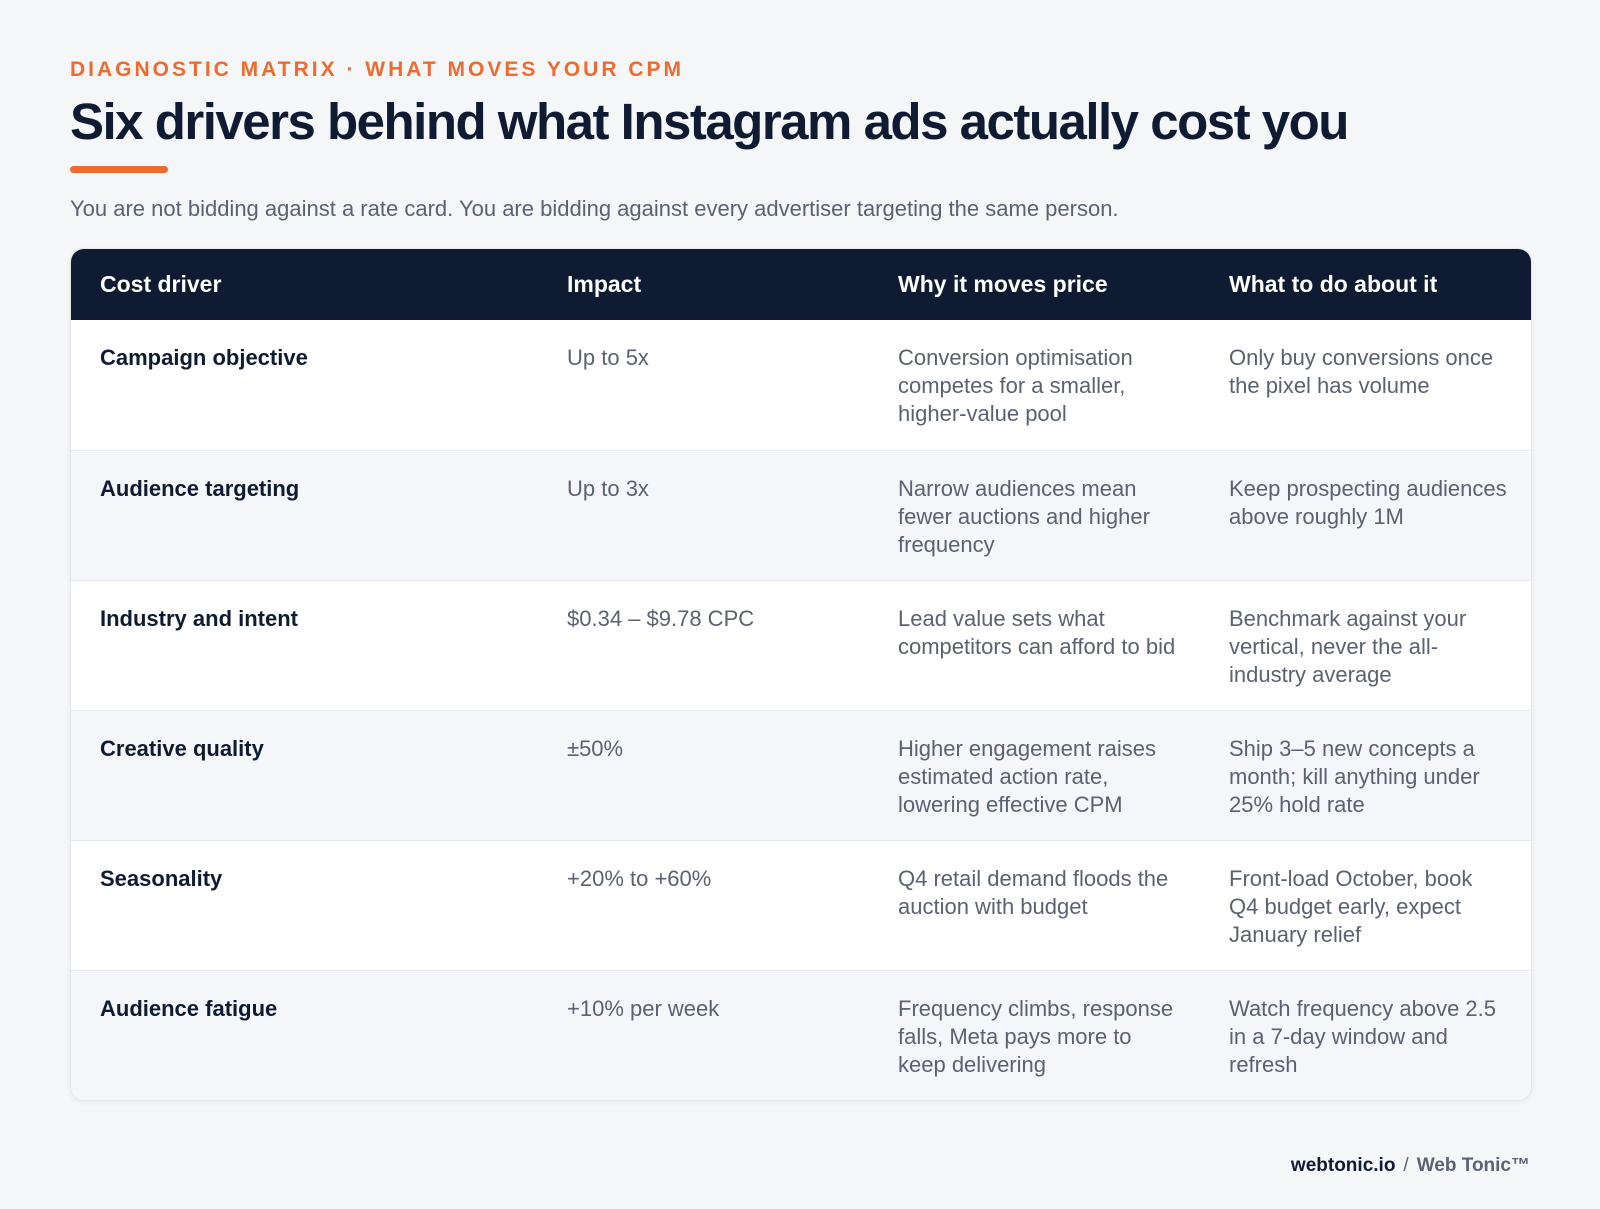 This screenshot has width=1600, height=1209. I want to click on cell-driver: Seasonality, so click(161, 878).